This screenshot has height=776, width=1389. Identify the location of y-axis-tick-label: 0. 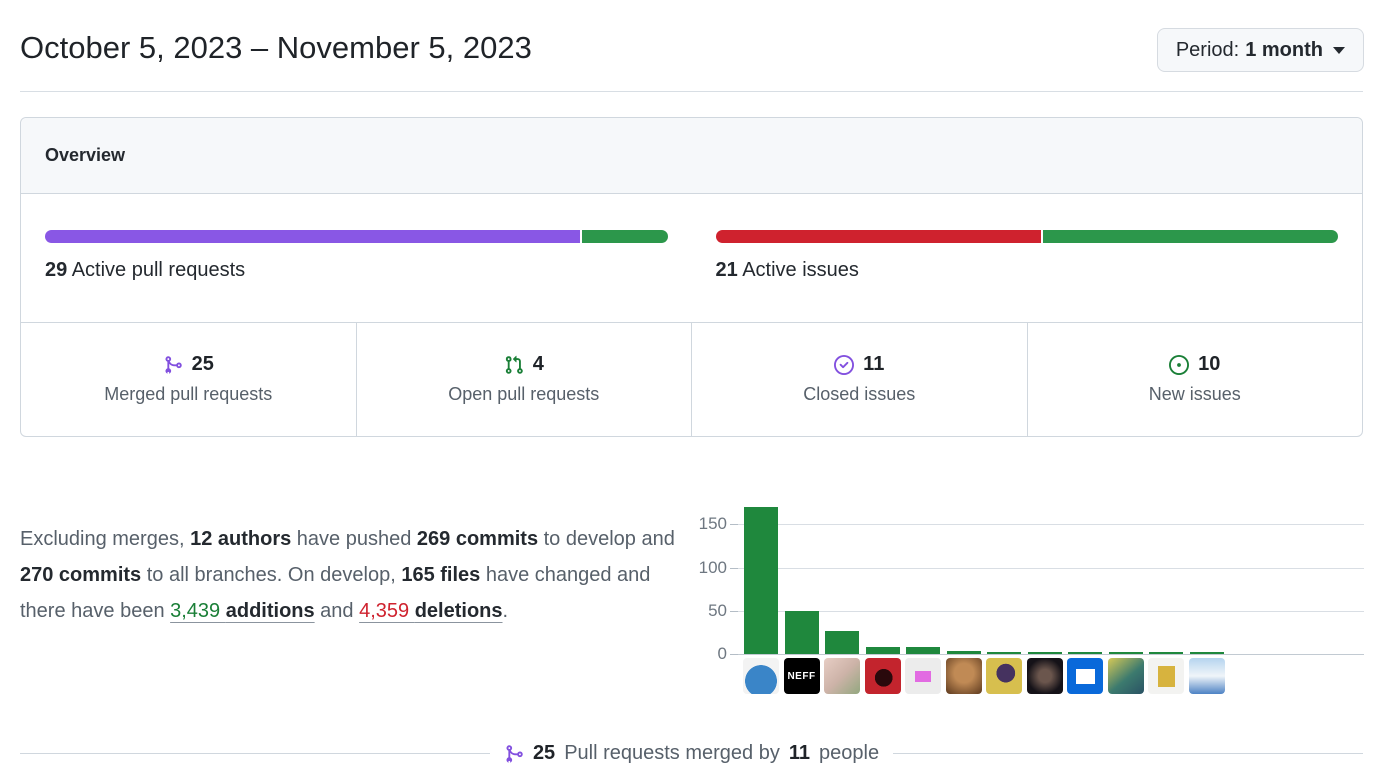
(722, 653).